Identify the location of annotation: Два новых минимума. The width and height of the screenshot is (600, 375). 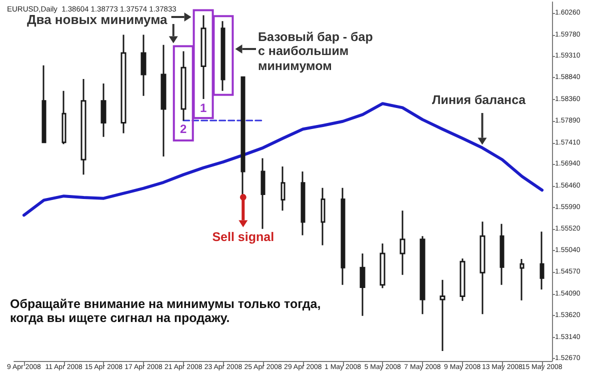
(97, 20).